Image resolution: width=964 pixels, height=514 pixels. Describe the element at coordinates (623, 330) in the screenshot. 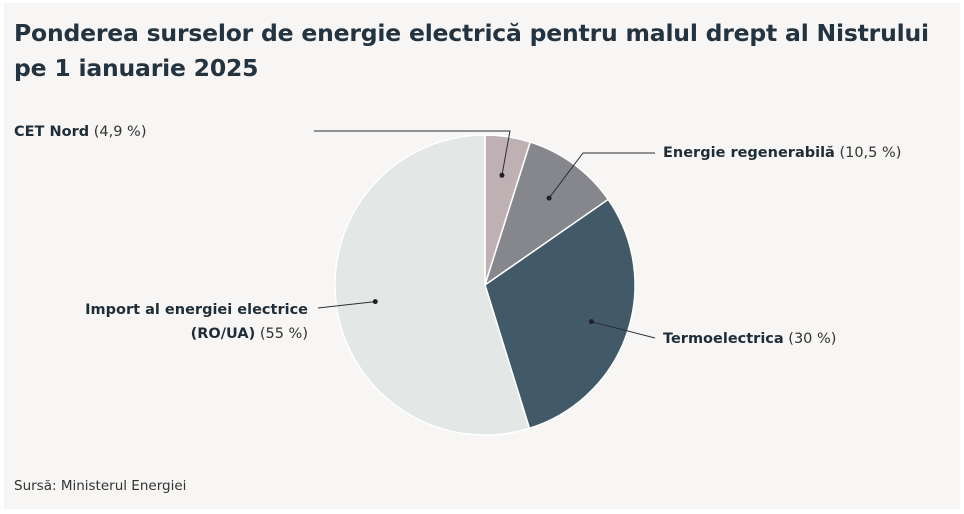

I see `leader-termoelectrica` at that location.